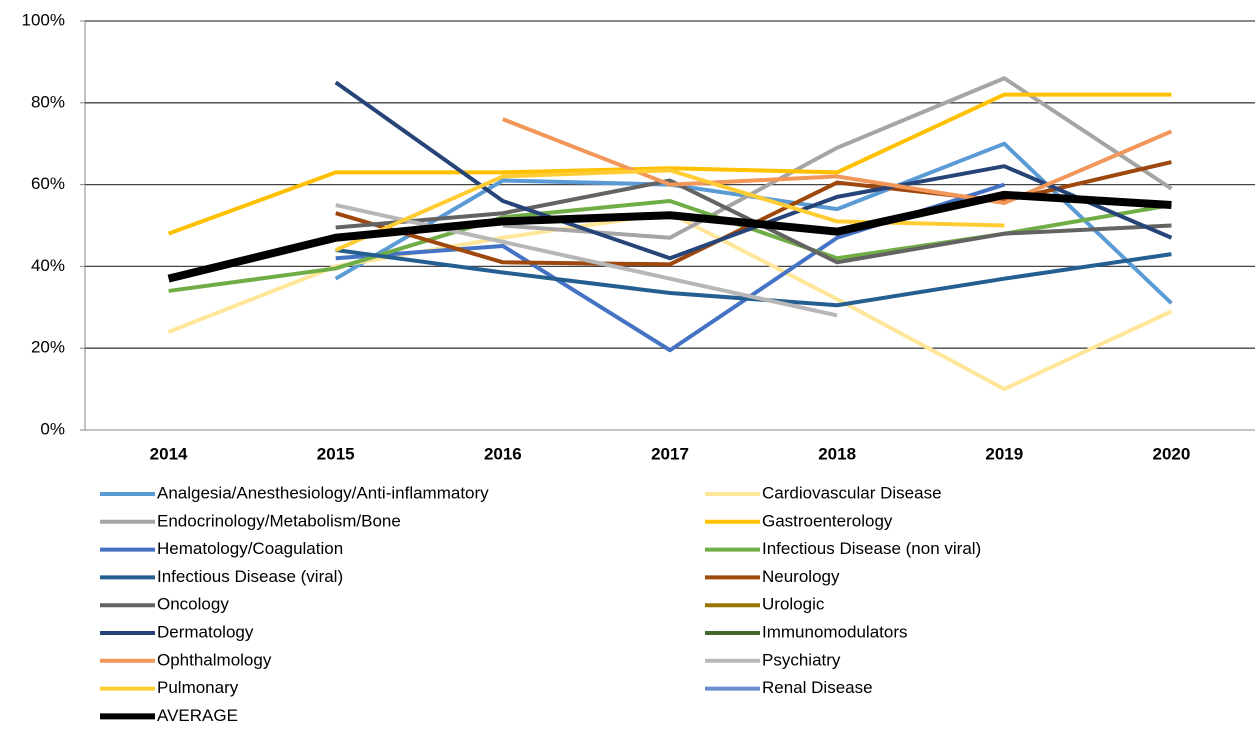 This screenshot has width=1259, height=740. Describe the element at coordinates (48, 265) in the screenshot. I see `y-tick-label: 40%` at that location.